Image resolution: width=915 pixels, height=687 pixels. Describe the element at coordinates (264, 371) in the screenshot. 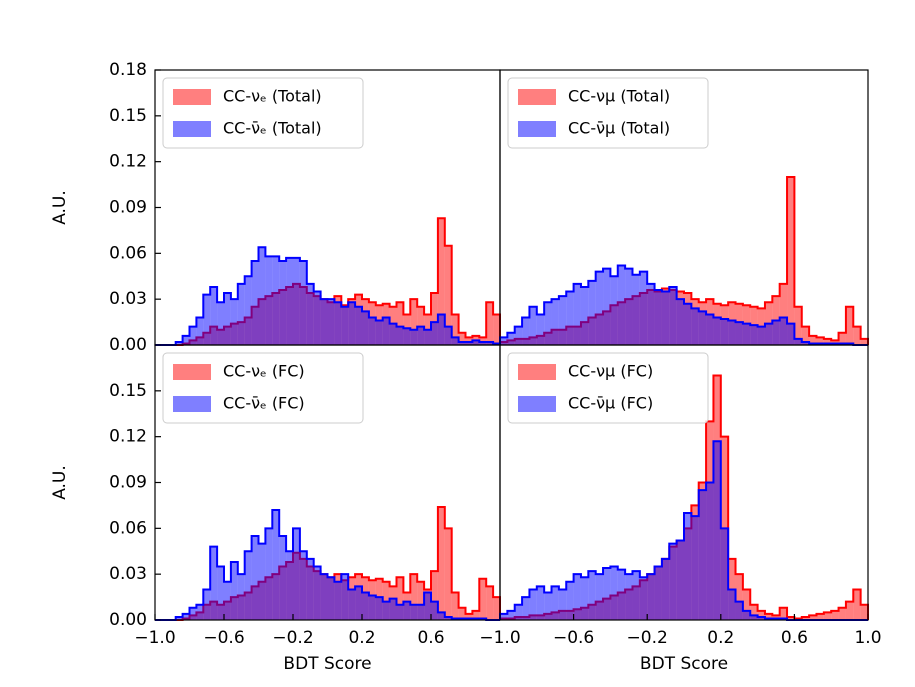

I see `legend-label: CC-νₑ (FC)` at that location.